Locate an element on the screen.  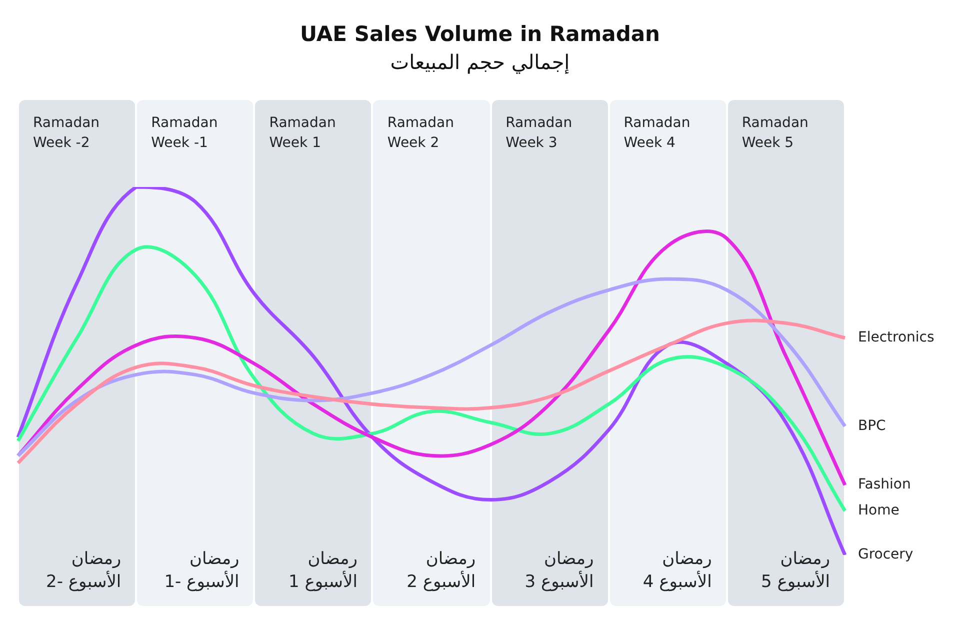
x-tick-label: Ramadan Week 2 is located at coordinates (421, 133).